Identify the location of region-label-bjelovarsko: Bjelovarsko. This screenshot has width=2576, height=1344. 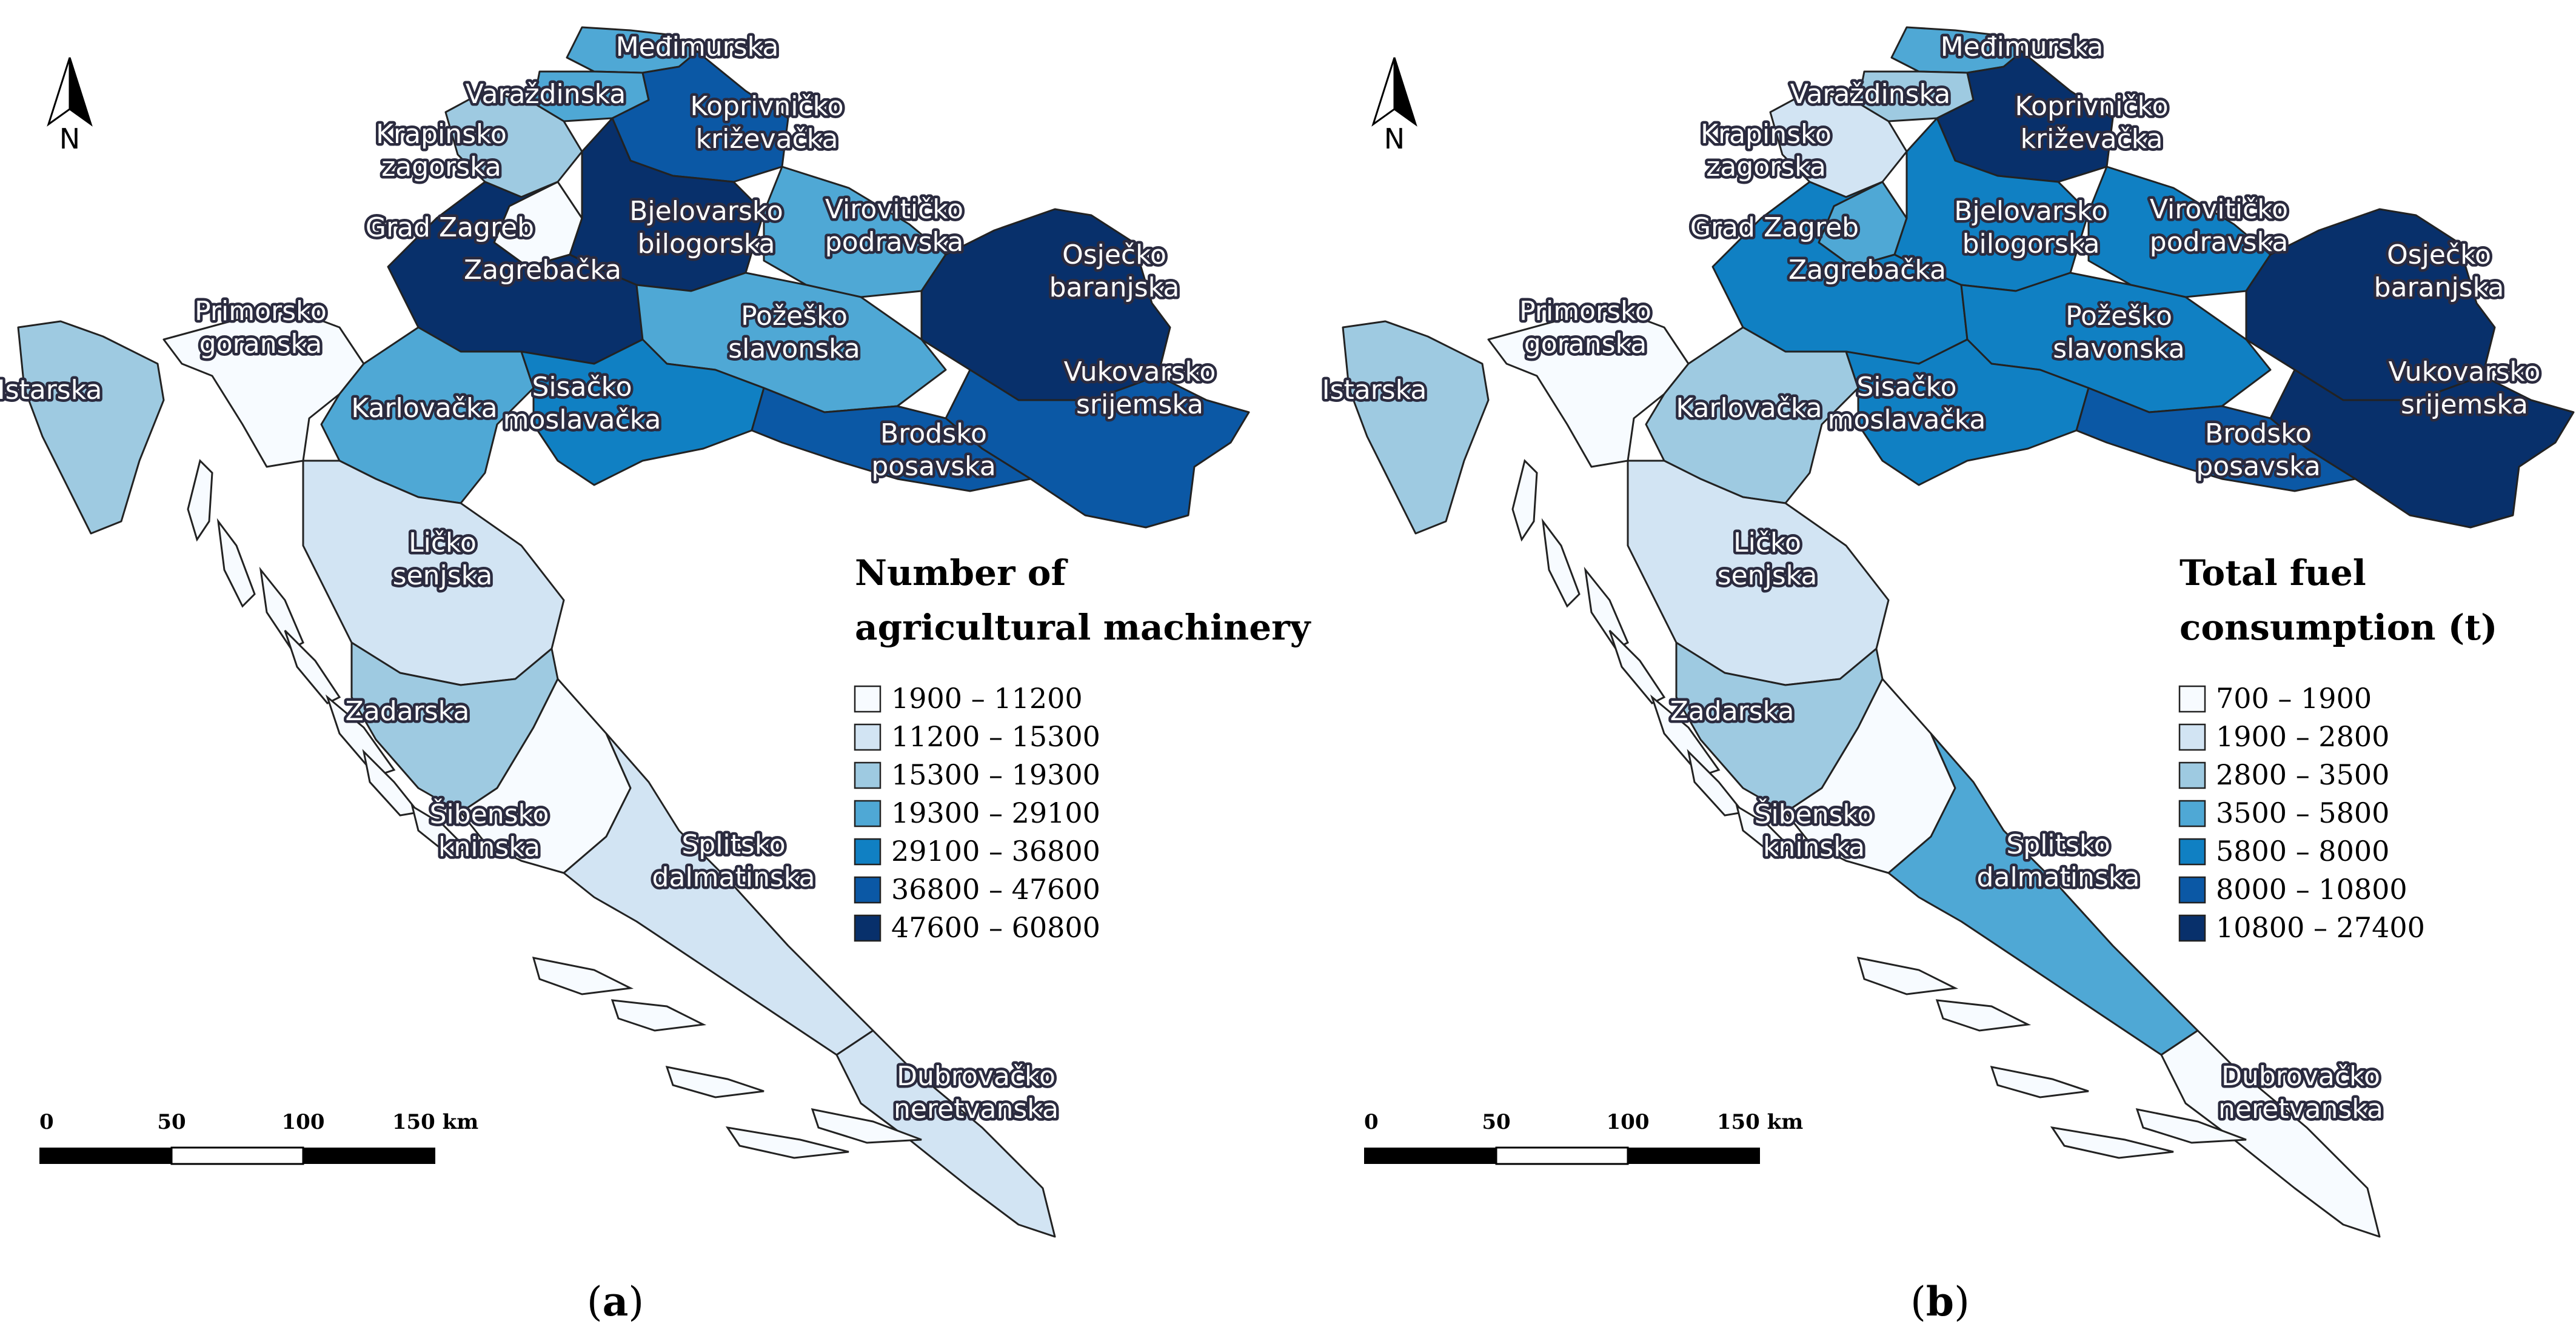
(706, 211).